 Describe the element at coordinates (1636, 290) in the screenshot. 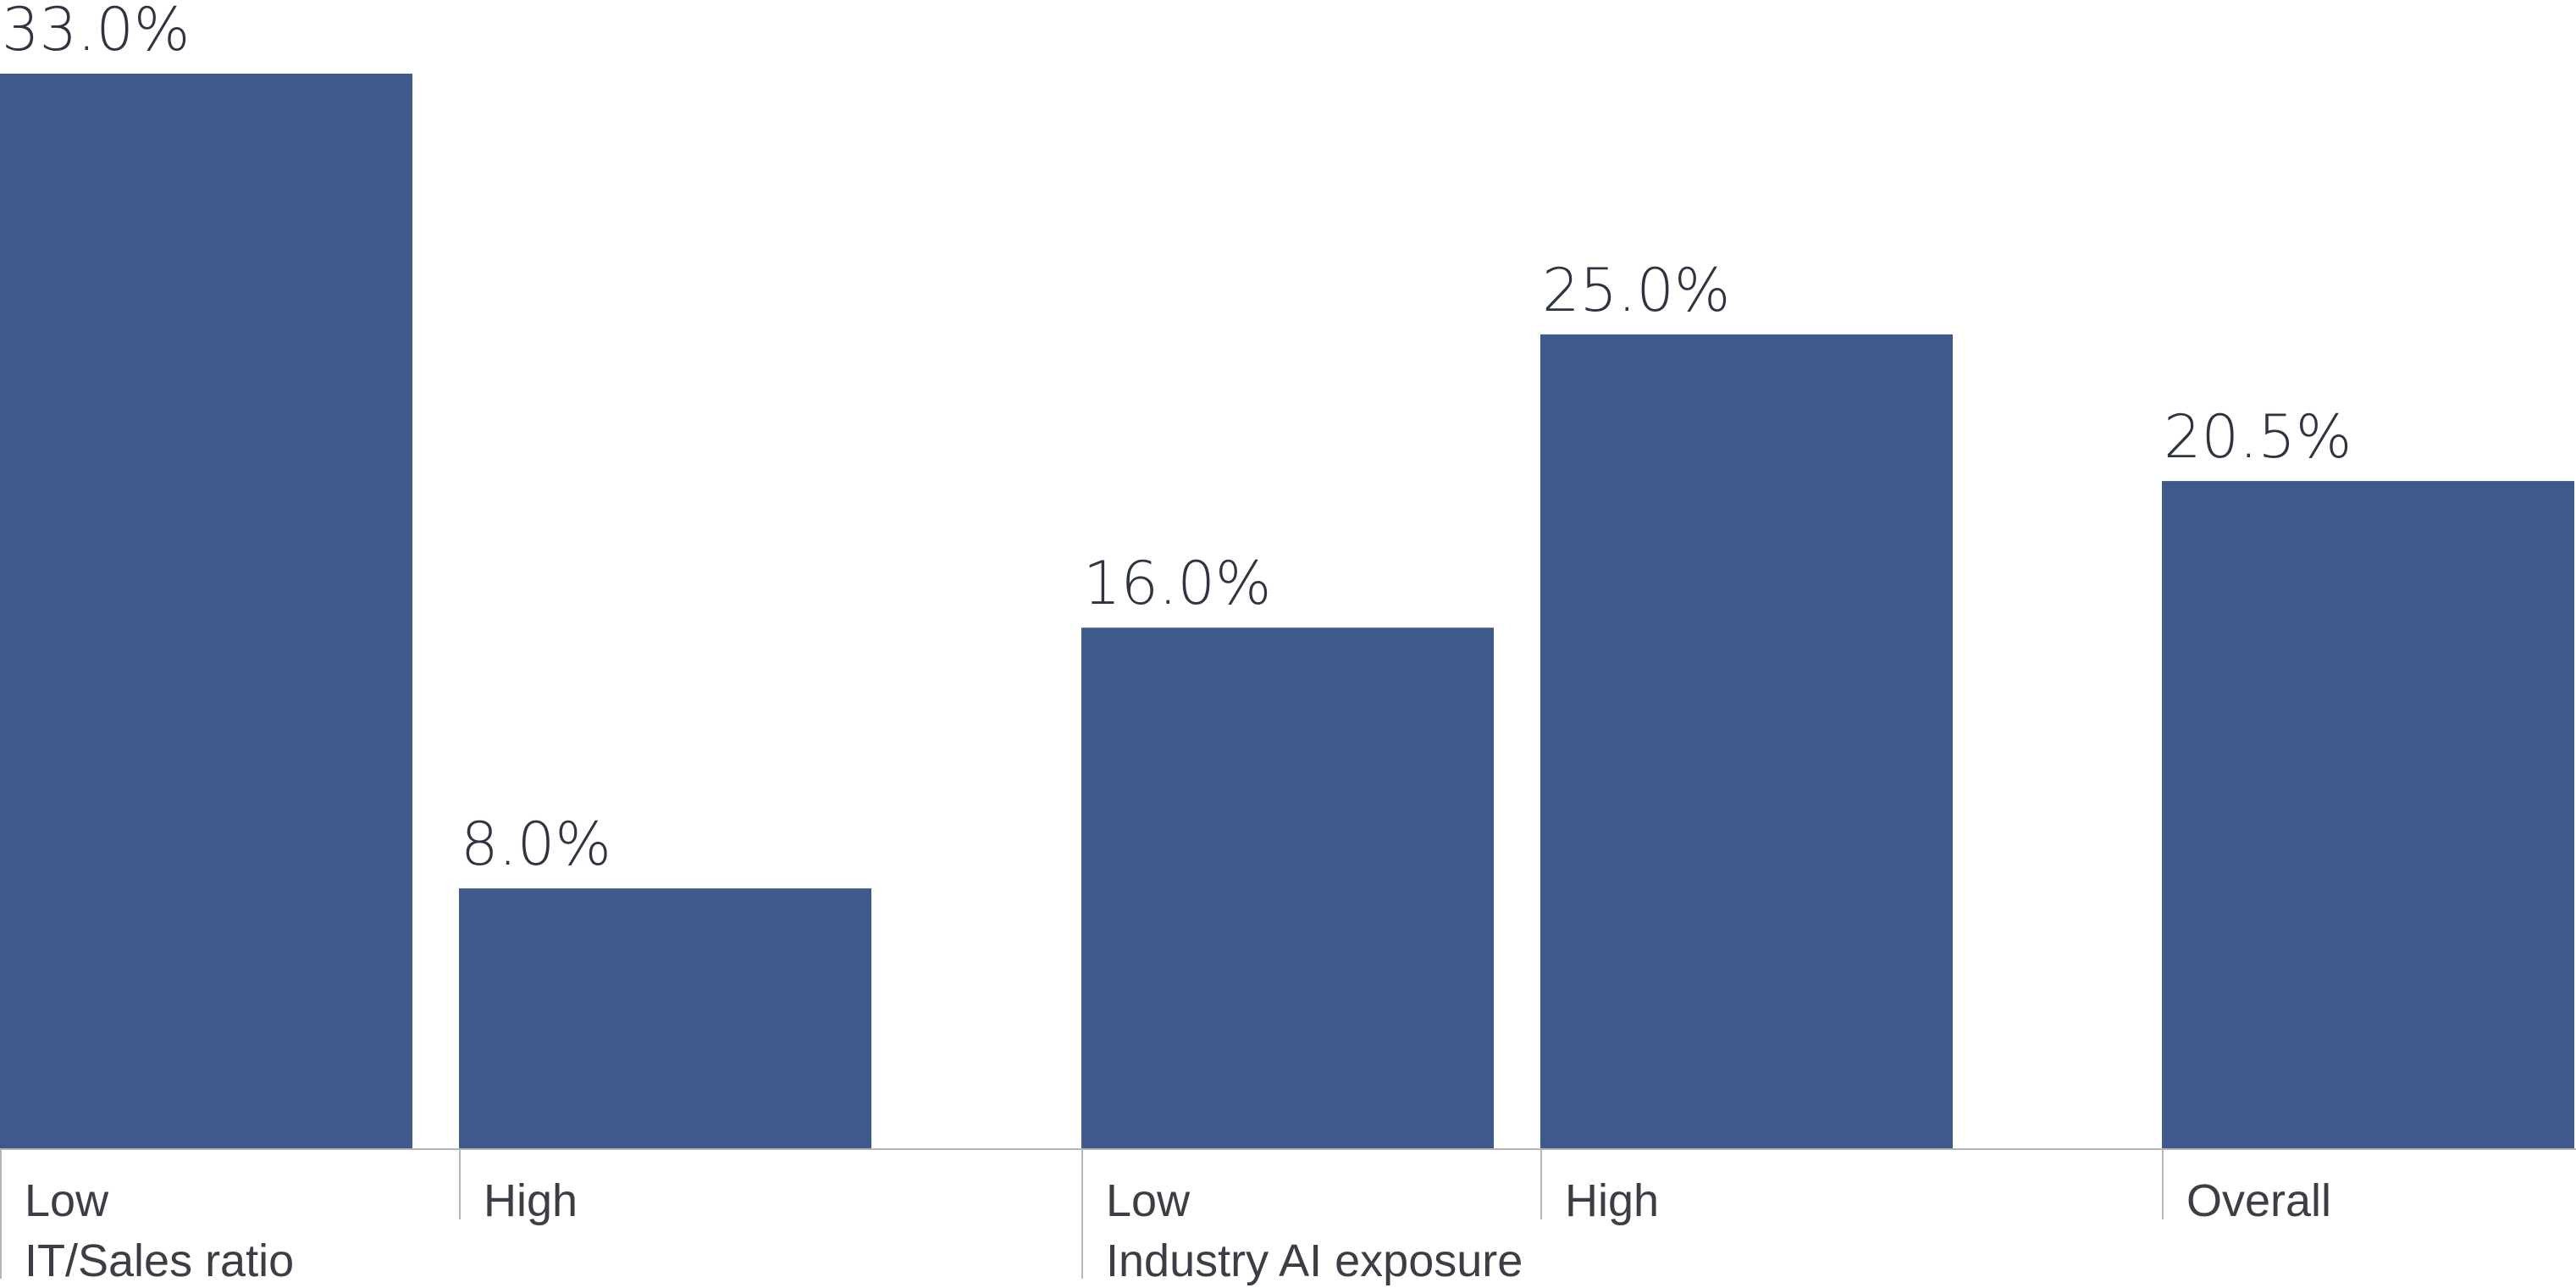

I see `bar-value-label: 25.0%` at that location.